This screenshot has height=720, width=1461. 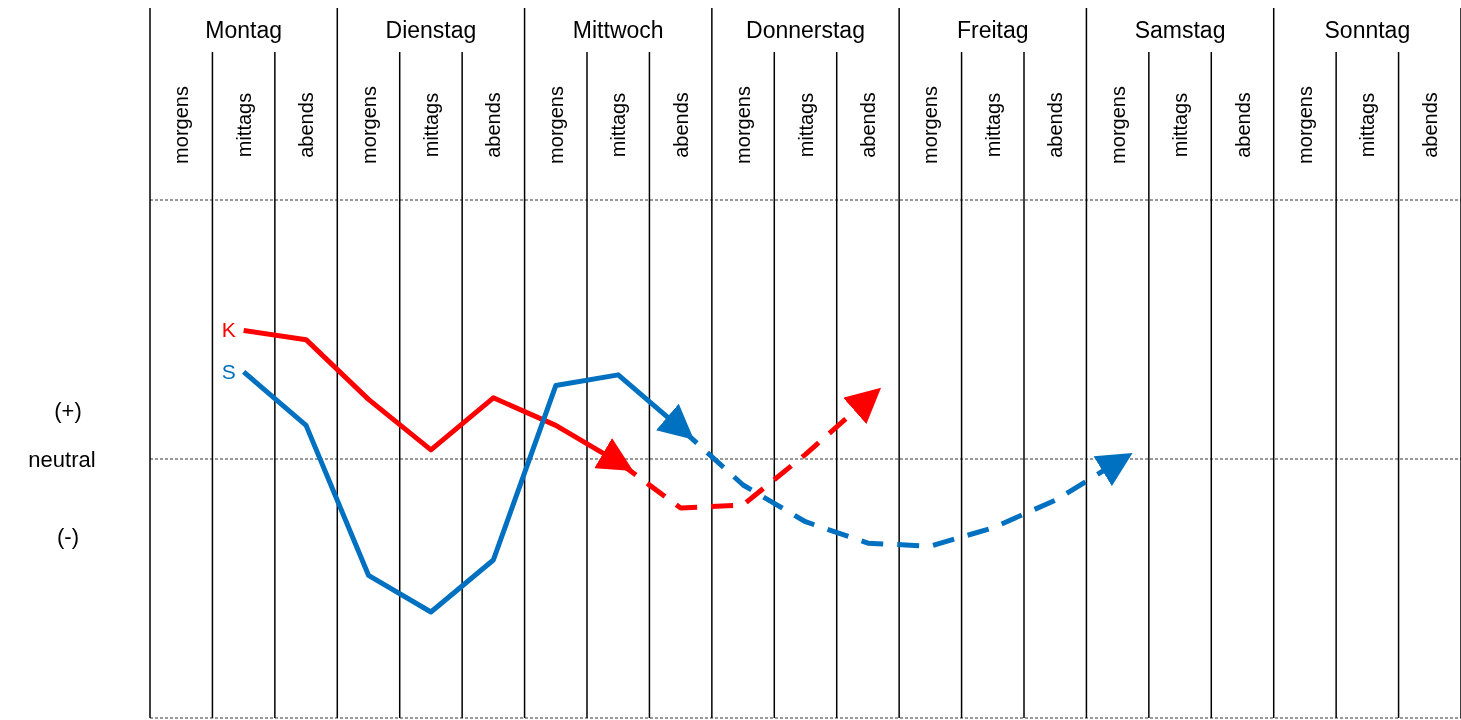 I want to click on text: Sonntag, so click(x=1367, y=30).